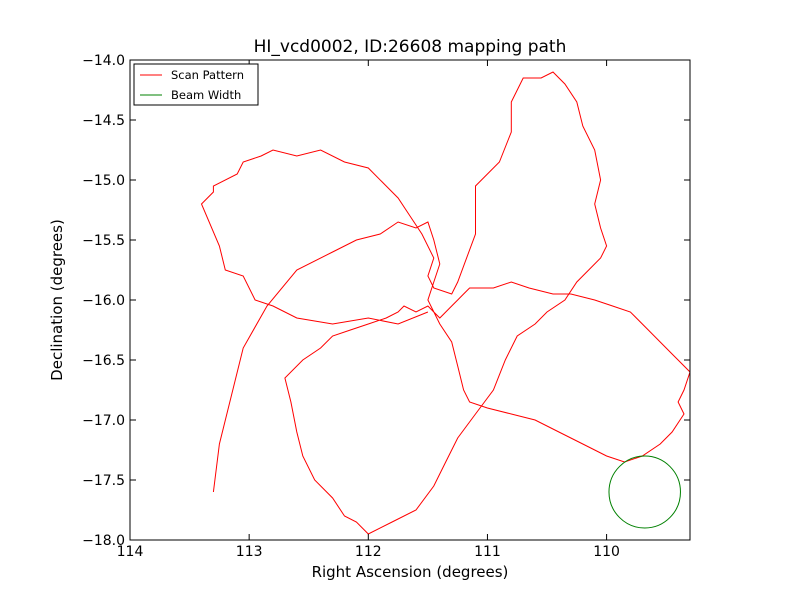 This screenshot has width=800, height=600. What do you see at coordinates (410, 47) in the screenshot?
I see `chart-title: HI_vcd0002, ID:26608 mapping path` at bounding box center [410, 47].